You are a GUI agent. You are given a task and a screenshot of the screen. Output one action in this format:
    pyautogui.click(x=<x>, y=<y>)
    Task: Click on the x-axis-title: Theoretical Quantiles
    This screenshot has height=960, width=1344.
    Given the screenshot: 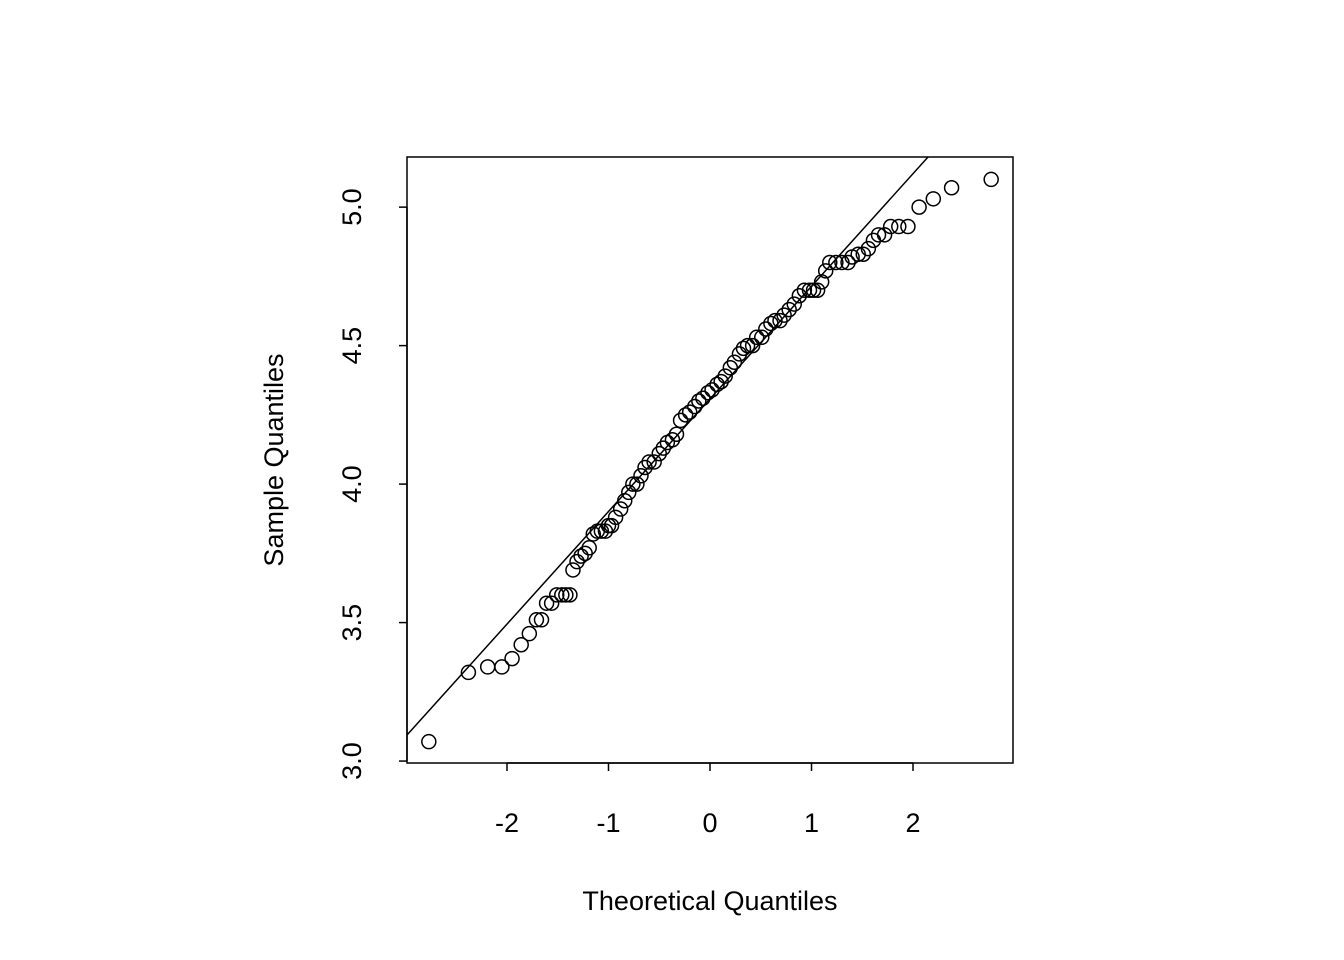 What is the action you would take?
    pyautogui.click(x=709, y=901)
    